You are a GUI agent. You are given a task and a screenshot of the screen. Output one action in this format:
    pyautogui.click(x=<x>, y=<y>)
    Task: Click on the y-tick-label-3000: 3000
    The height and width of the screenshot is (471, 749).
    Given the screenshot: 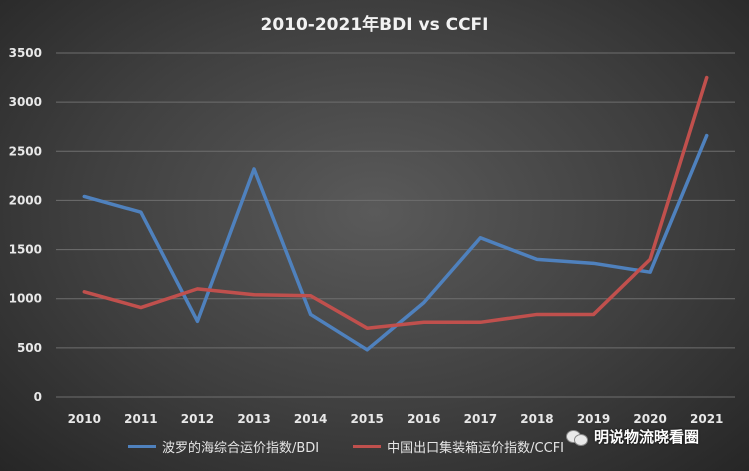 What is the action you would take?
    pyautogui.click(x=25, y=102)
    